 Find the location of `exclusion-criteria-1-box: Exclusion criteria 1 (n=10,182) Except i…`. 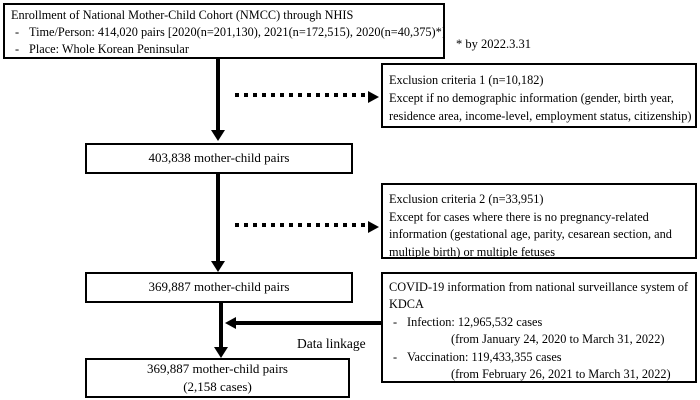

exclusion-criteria-1-box: Exclusion criteria 1 (n=10,182) Except i… is located at coordinates (539, 95).